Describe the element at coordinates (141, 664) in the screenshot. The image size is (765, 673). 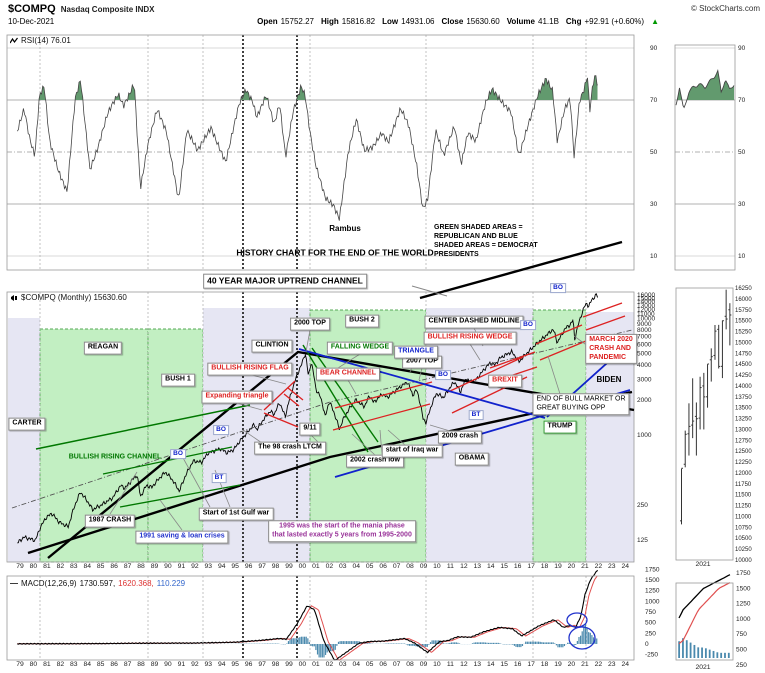
I see `axis-label: 88` at that location.